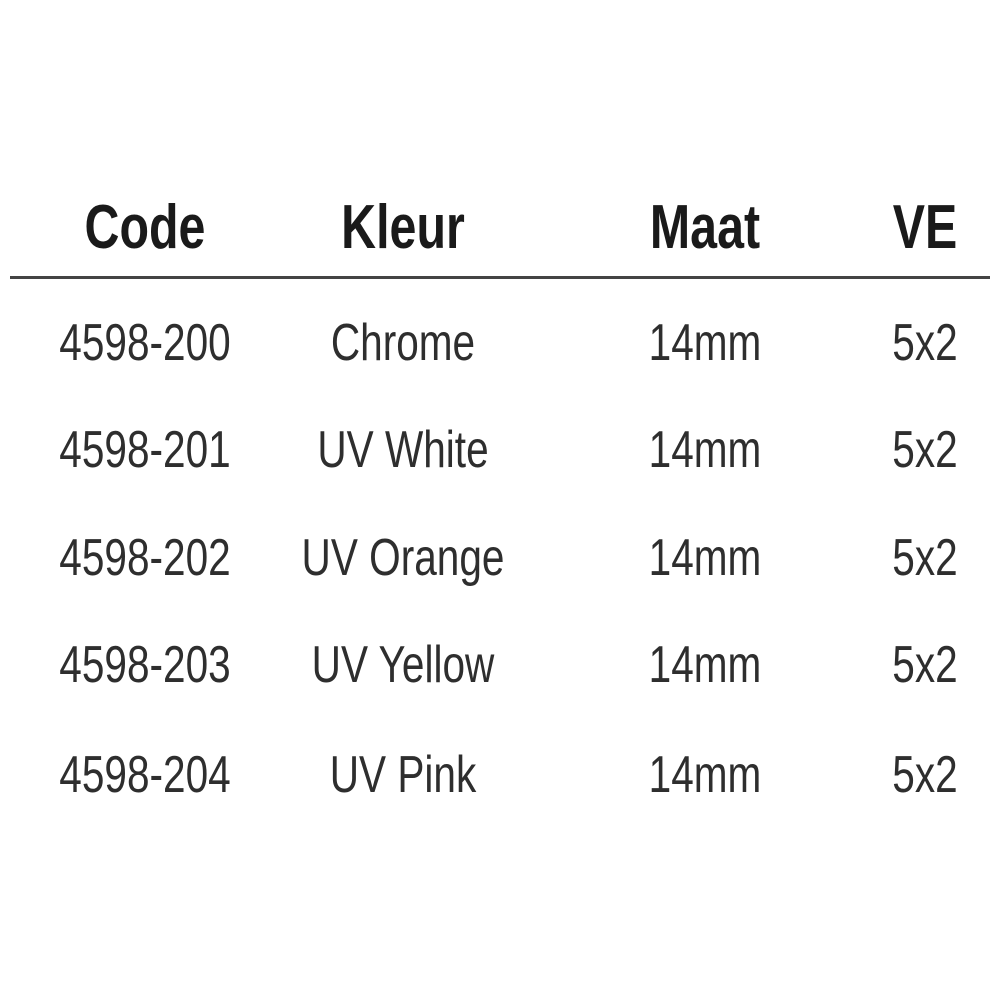  Describe the element at coordinates (403, 450) in the screenshot. I see `cell-kleur: UV White` at that location.